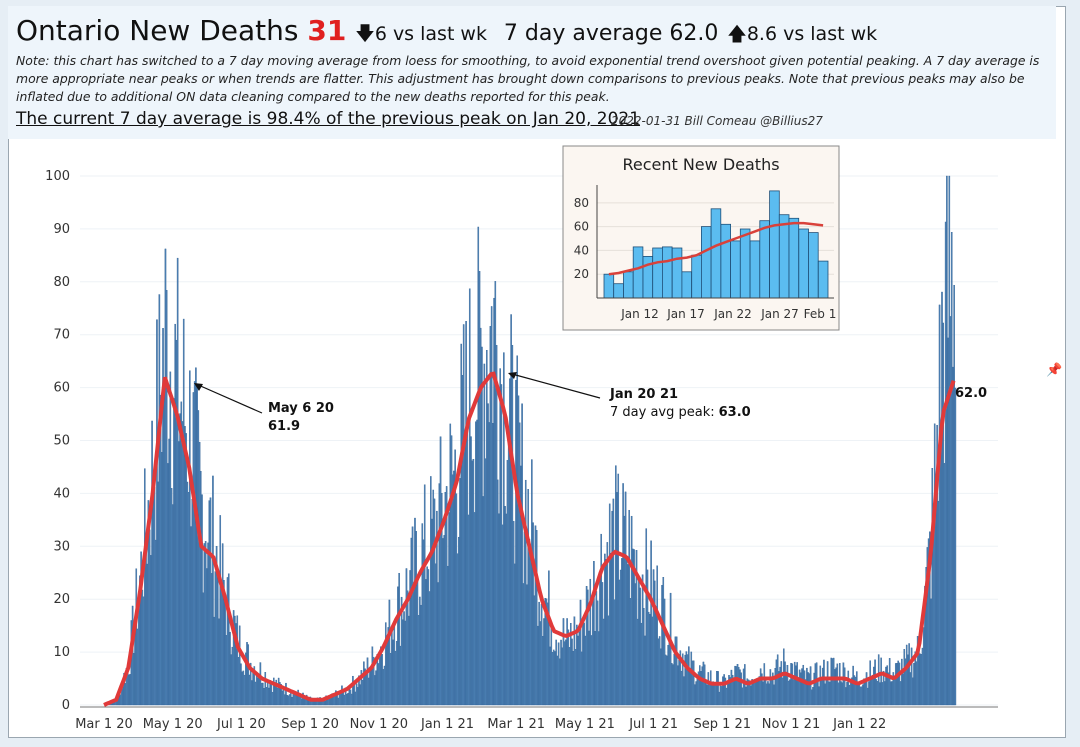  Describe the element at coordinates (1054, 369) in the screenshot. I see `pin-icon: 📌` at that location.